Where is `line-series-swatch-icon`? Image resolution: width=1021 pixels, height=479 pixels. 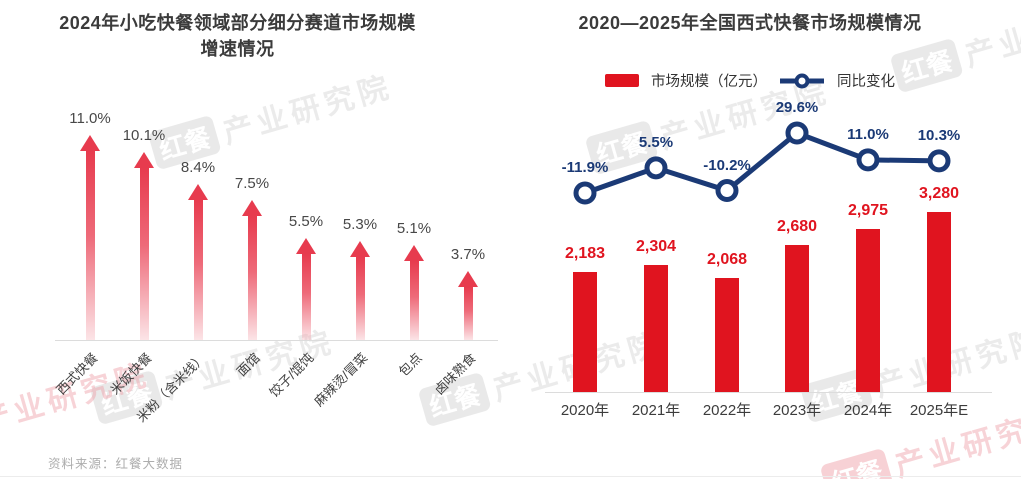 line-series-swatch-icon is located at coordinates (802, 80).